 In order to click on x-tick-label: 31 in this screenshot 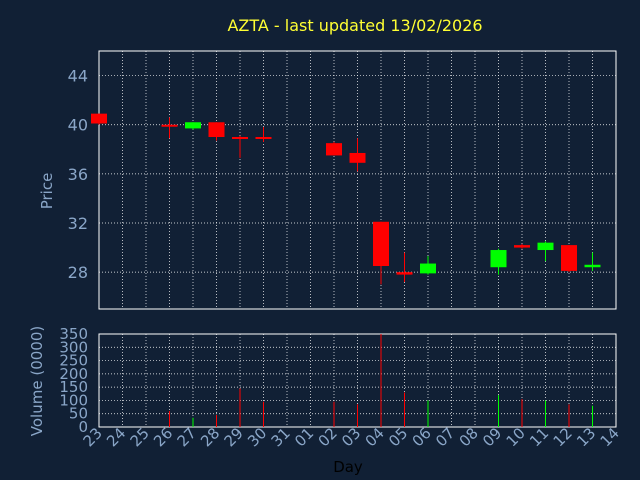, I will do `click(281, 437)`.